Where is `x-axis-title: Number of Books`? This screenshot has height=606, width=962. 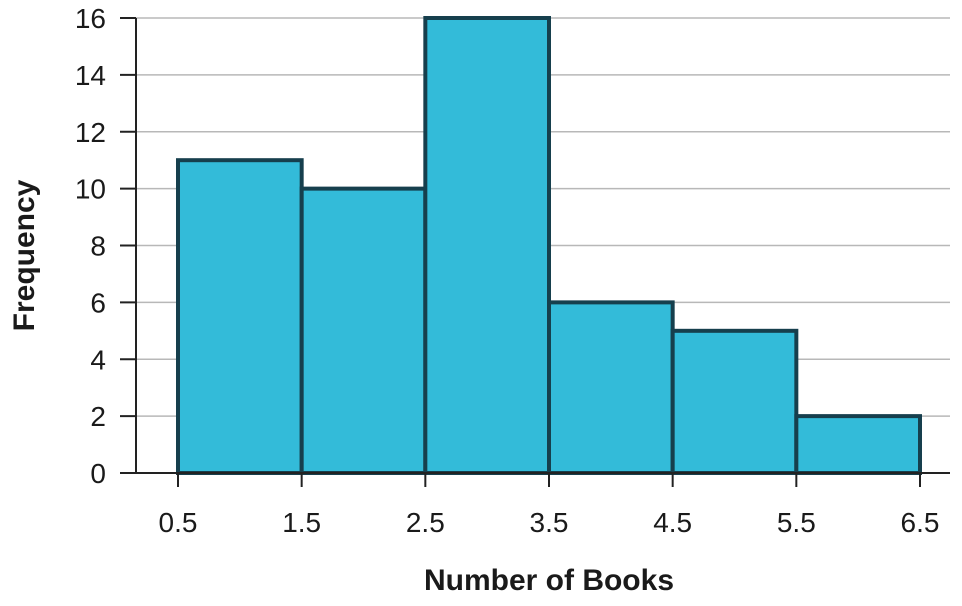
x-axis-title: Number of Books is located at coordinates (549, 580).